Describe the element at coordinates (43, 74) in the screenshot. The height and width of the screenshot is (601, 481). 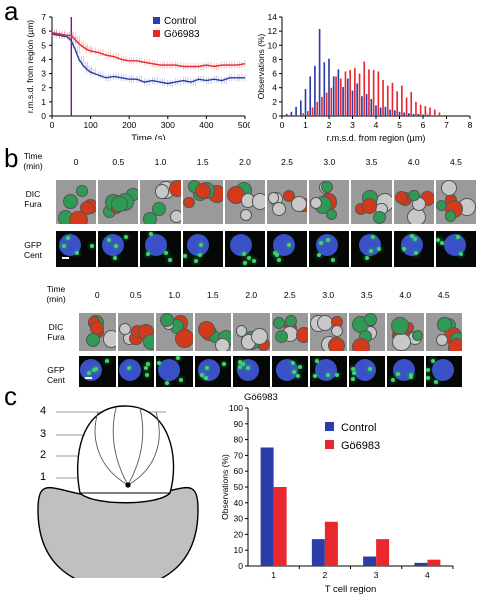
I see `y-tick-label: 3` at that location.